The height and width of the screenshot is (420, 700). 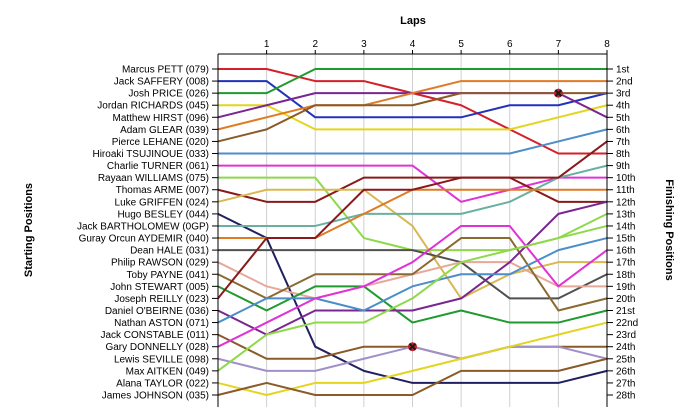 What do you see at coordinates (625, 311) in the screenshot?
I see `finishing-position-label: 21st` at bounding box center [625, 311].